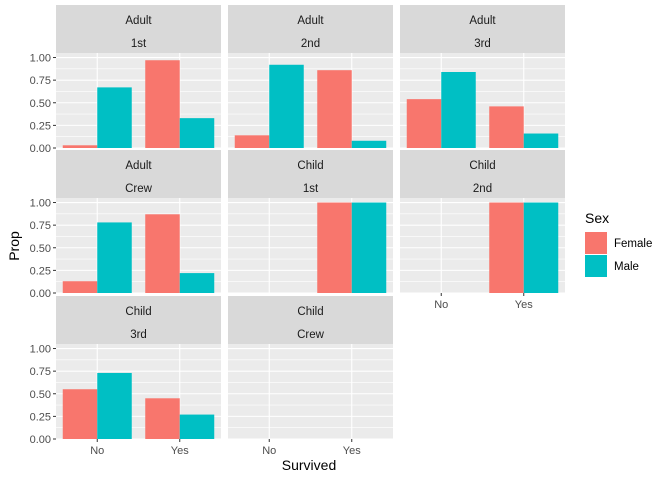  Describe the element at coordinates (482, 77) in the screenshot. I see `facet-panel: Adult 3rd` at that location.